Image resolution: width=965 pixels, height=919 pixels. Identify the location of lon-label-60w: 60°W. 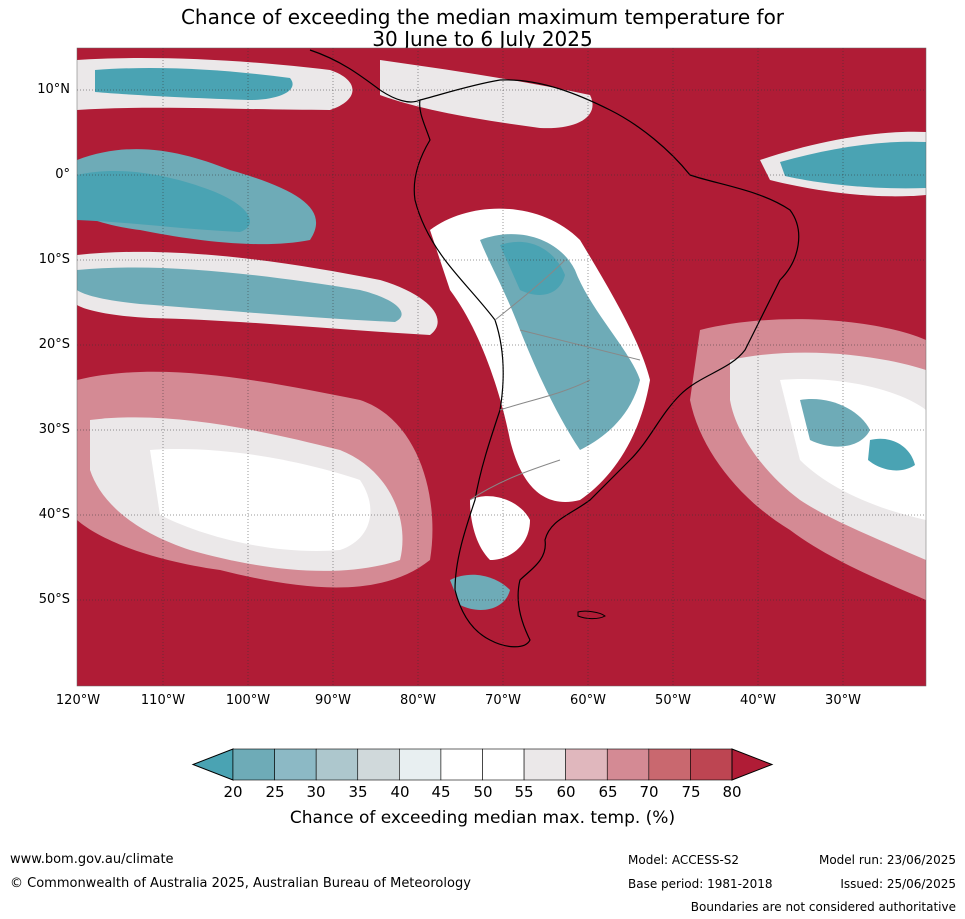
(588, 700).